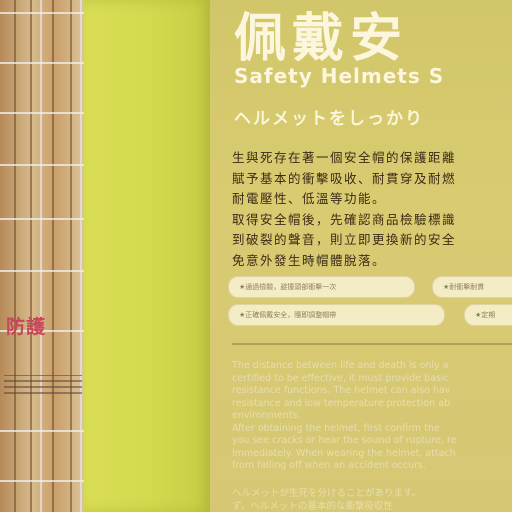 This screenshot has width=512, height=512. Describe the element at coordinates (339, 76) in the screenshot. I see `panel-en-title: Safety Helmets S` at that location.